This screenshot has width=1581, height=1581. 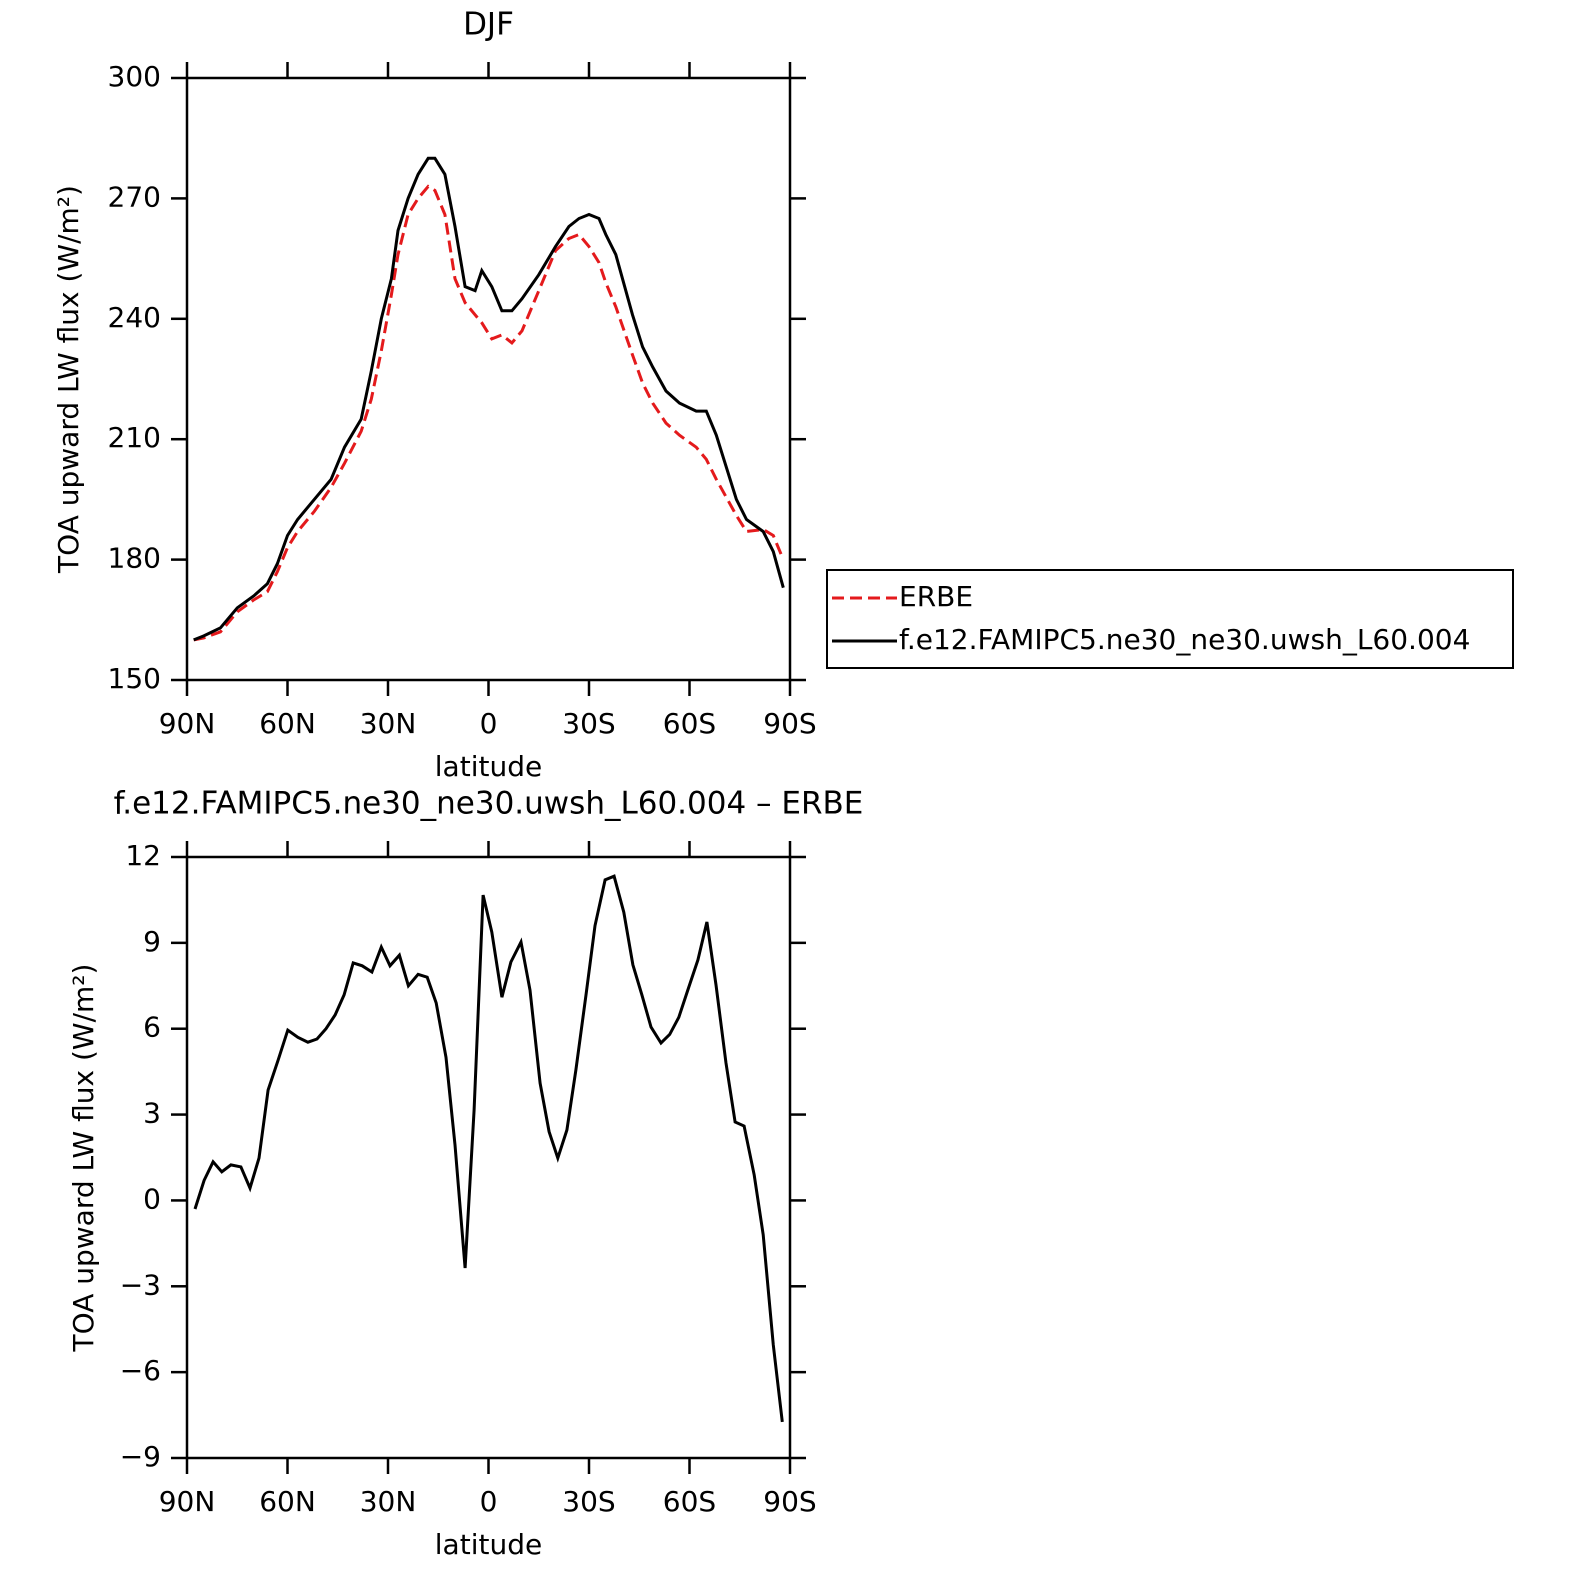 I want to click on legend-label: ERBE, so click(x=936, y=596).